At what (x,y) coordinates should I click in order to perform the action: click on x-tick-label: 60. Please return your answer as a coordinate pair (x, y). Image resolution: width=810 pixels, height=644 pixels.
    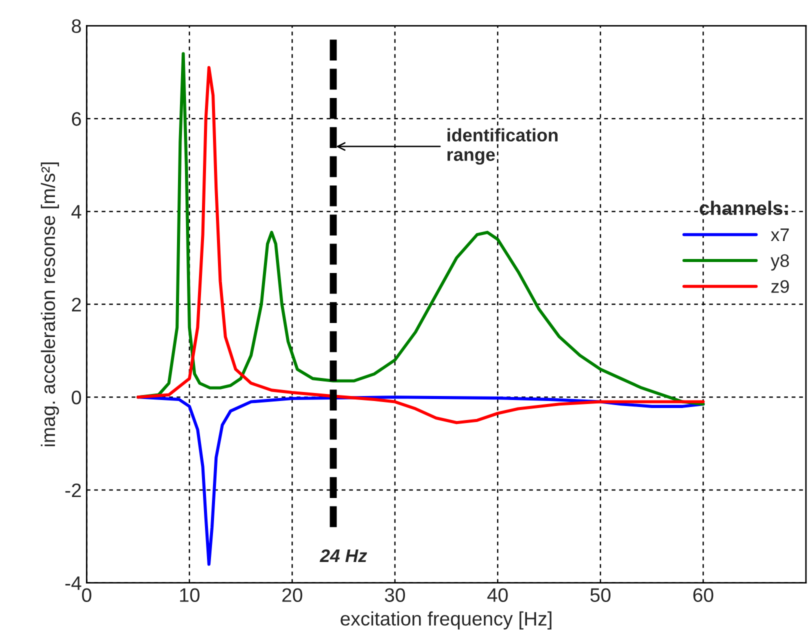
    Looking at the image, I should click on (703, 595).